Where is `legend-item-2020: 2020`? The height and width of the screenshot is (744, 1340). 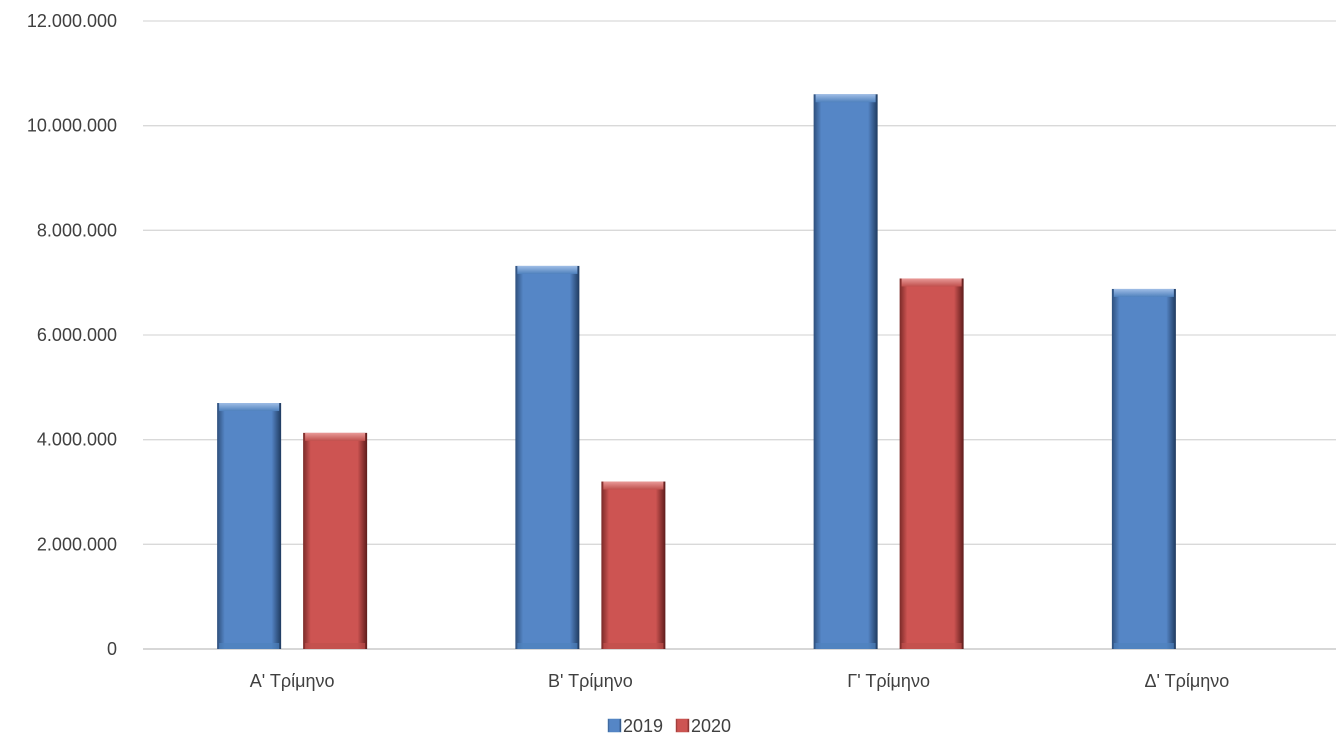
legend-item-2020: 2020 is located at coordinates (703, 726).